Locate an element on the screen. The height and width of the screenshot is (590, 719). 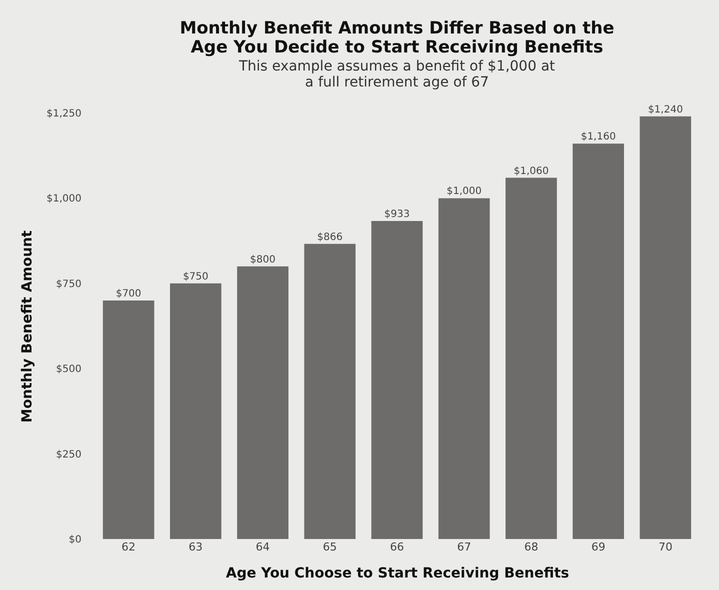
data-label: $933 is located at coordinates (397, 214).